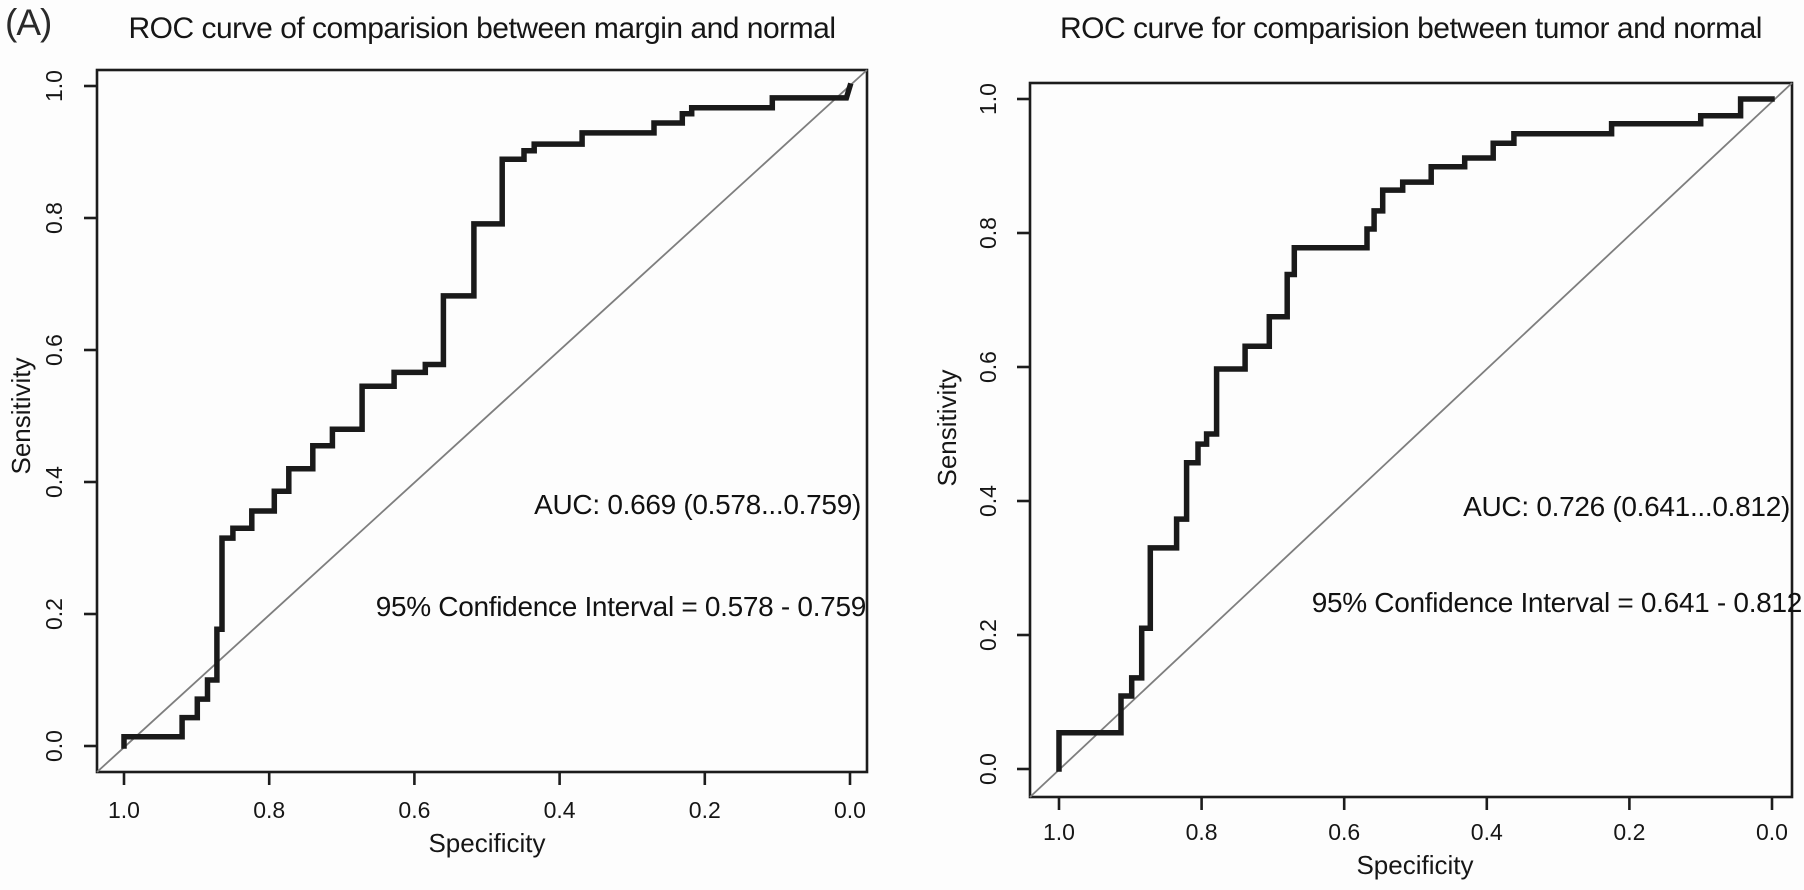 The image size is (1804, 890). I want to click on auc-annotation: AUC: 0.726 (0.641...0.812), so click(1626, 506).